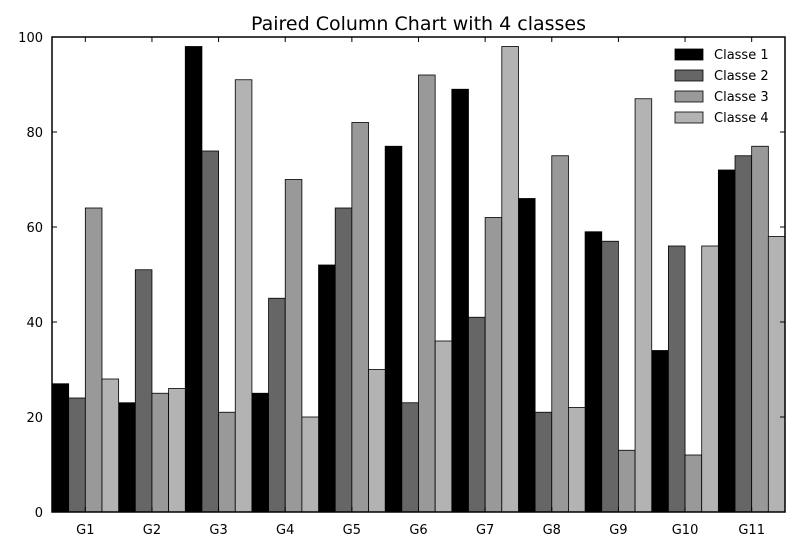  Describe the element at coordinates (741, 76) in the screenshot. I see `legend-label-series-2: Classe 2` at that location.